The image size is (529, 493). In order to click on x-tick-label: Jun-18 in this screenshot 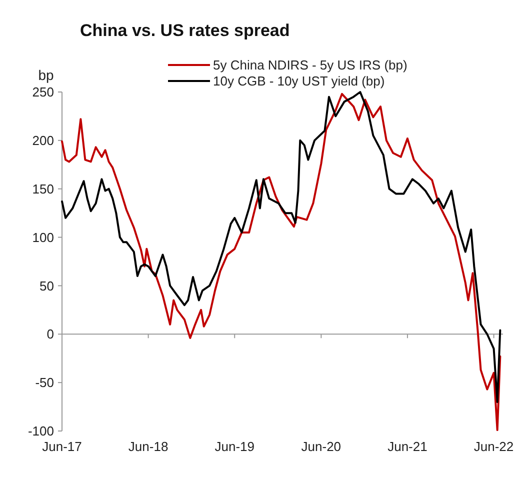, I will do `click(148, 446)`.